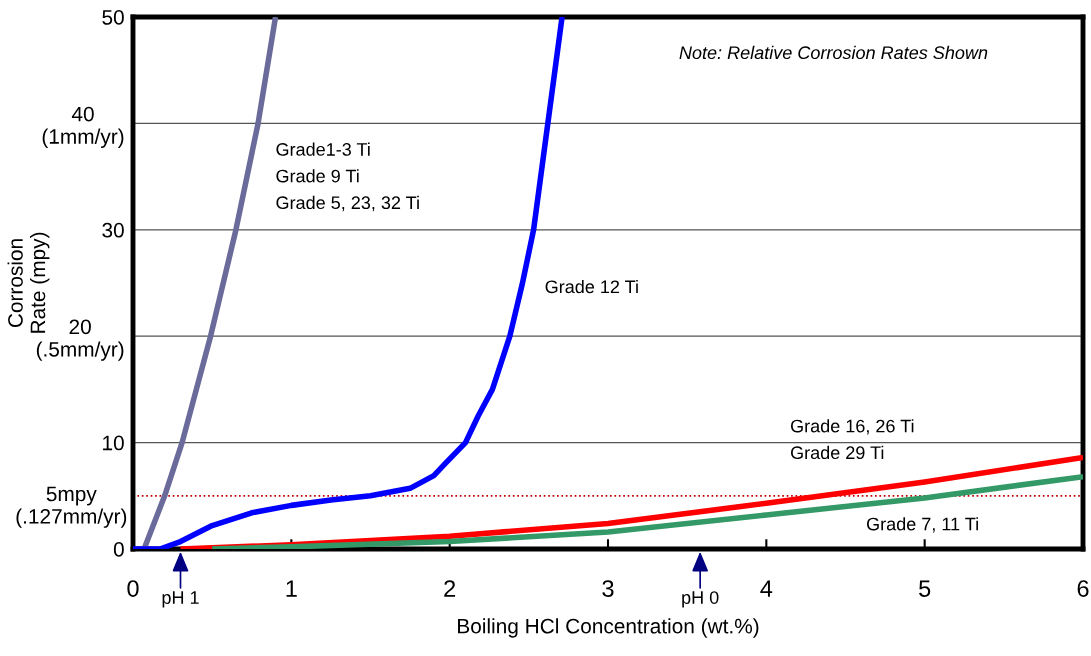 This screenshot has height=656, width=1091. I want to click on series-label: Grade1-3 Ti Grade 9 Ti Grade 5, 23, 32 Ti, so click(347, 177).